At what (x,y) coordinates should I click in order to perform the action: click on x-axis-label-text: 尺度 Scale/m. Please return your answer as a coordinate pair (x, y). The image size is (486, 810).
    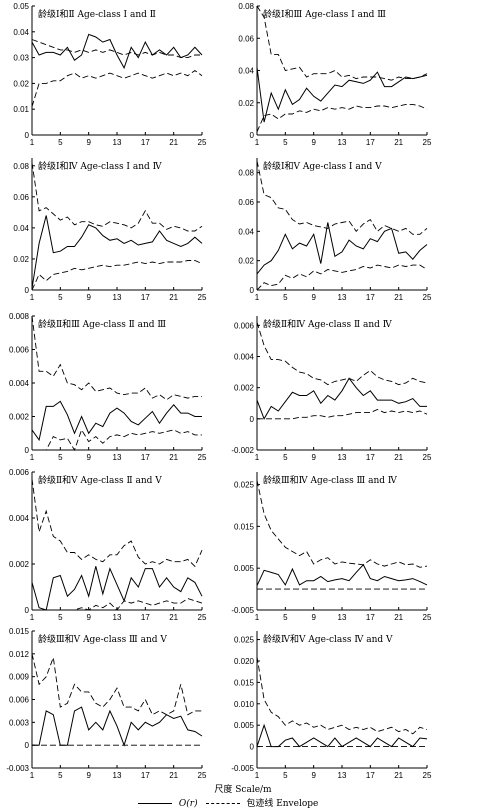
    Looking at the image, I should click on (243, 790).